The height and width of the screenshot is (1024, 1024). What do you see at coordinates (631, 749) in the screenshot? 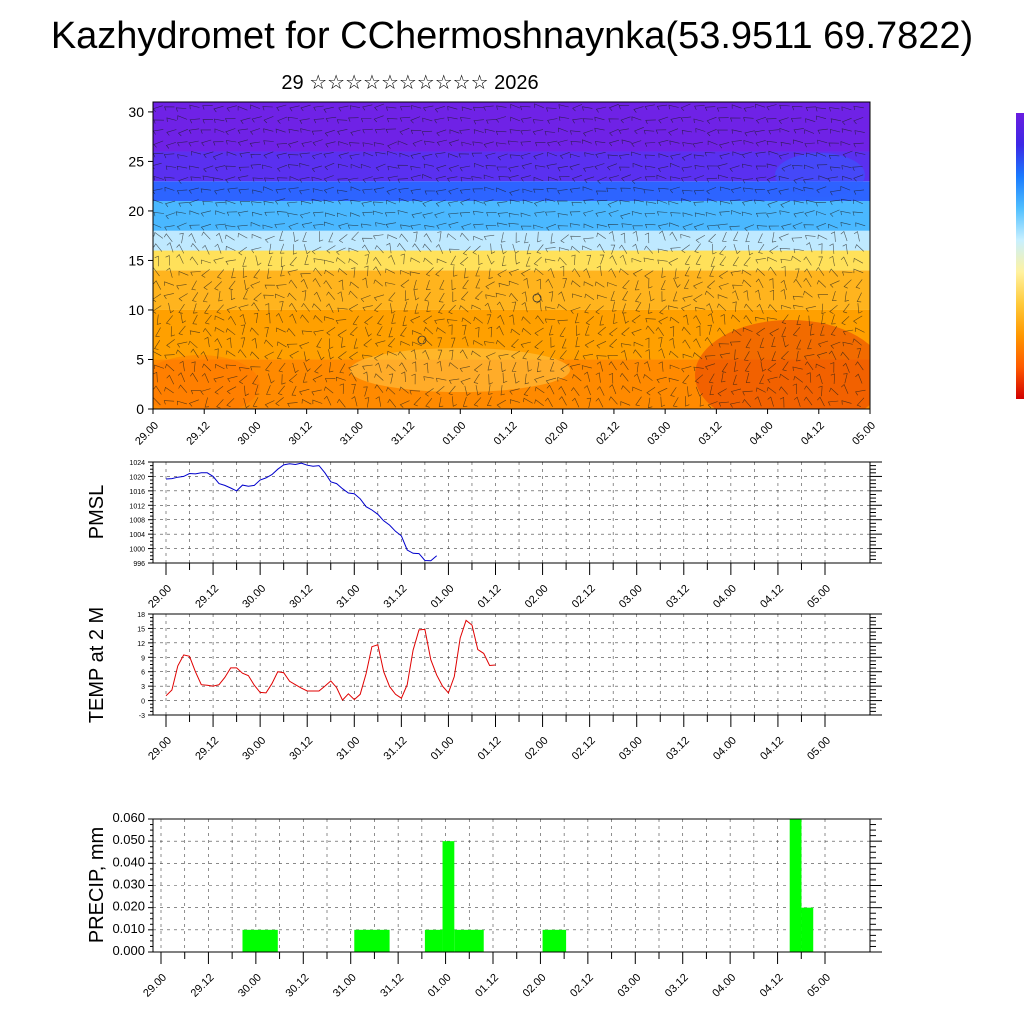
I see `x-tick-label: 03.00` at bounding box center [631, 749].